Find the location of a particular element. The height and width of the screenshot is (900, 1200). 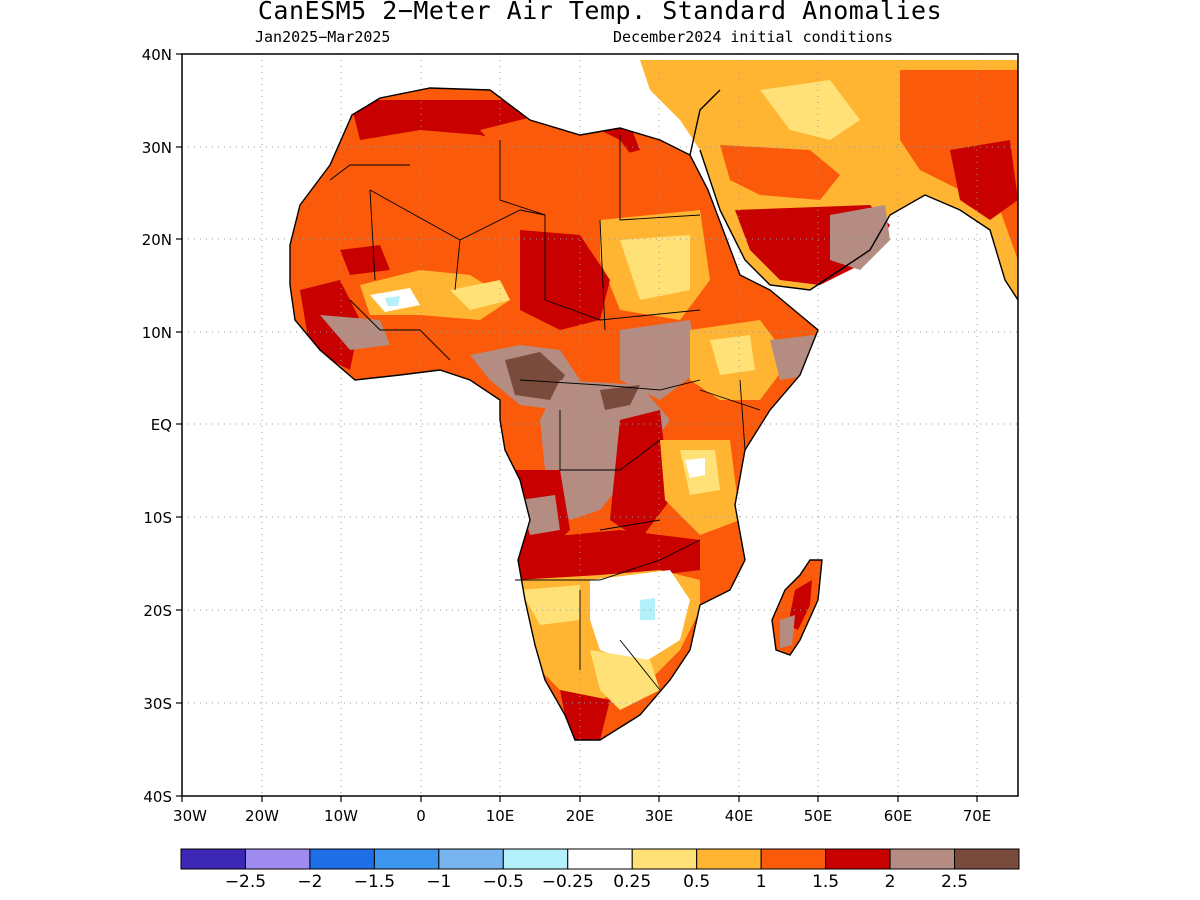

lon-label: 40E is located at coordinates (739, 816).